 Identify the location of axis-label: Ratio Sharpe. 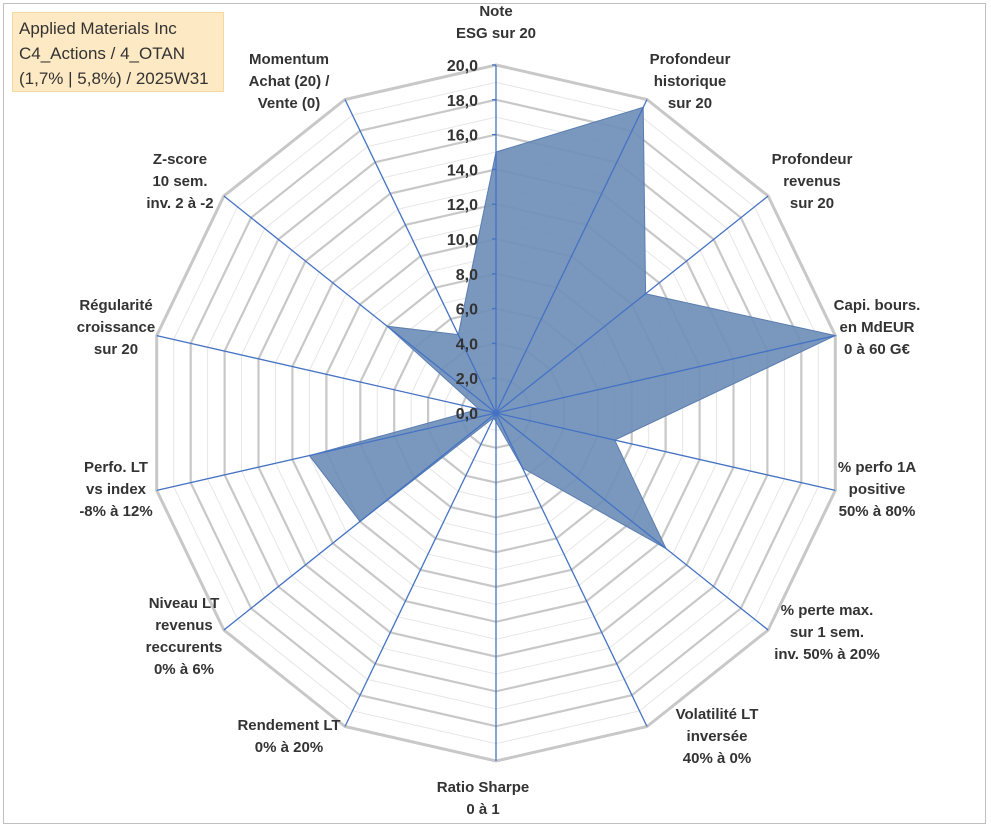
(483, 787).